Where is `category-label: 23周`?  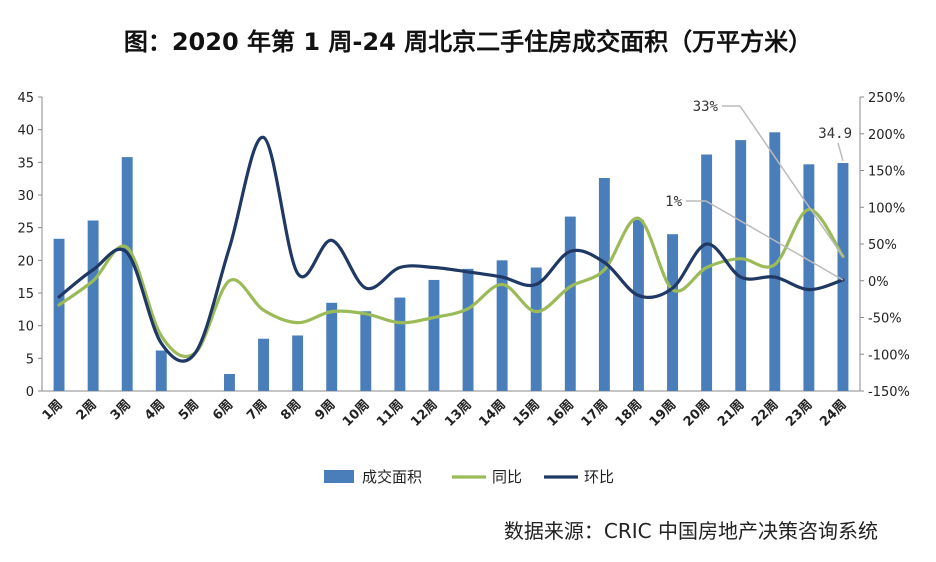
category-label: 23周 is located at coordinates (799, 413).